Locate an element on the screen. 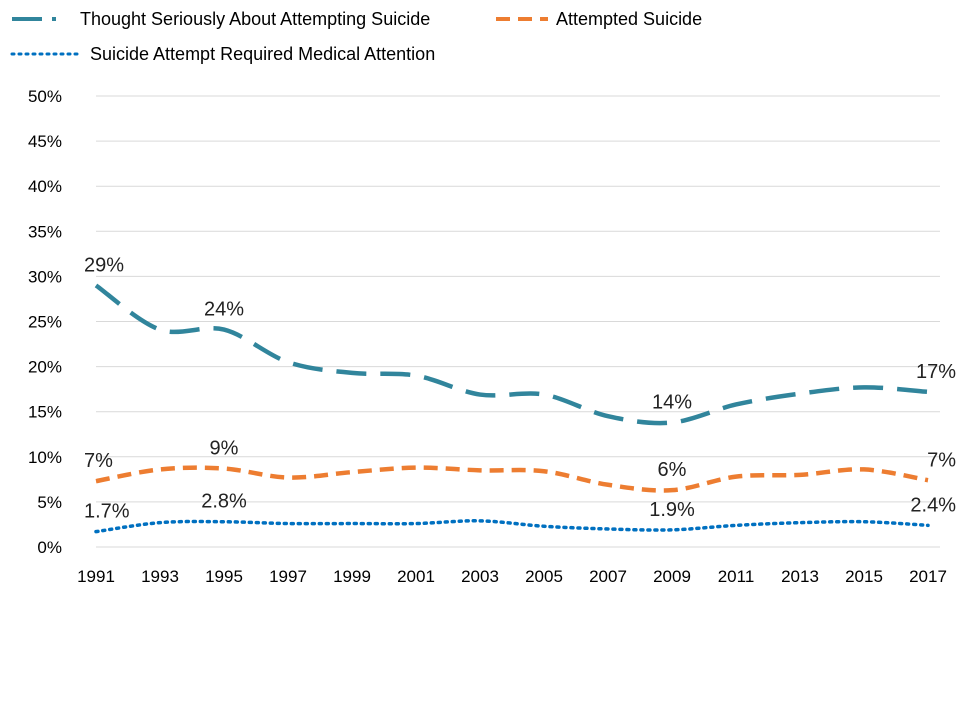  y-axis: 0% 5% 10% 15% 20% 25% 30% 35% 40% 45% 50% is located at coordinates (45, 322).